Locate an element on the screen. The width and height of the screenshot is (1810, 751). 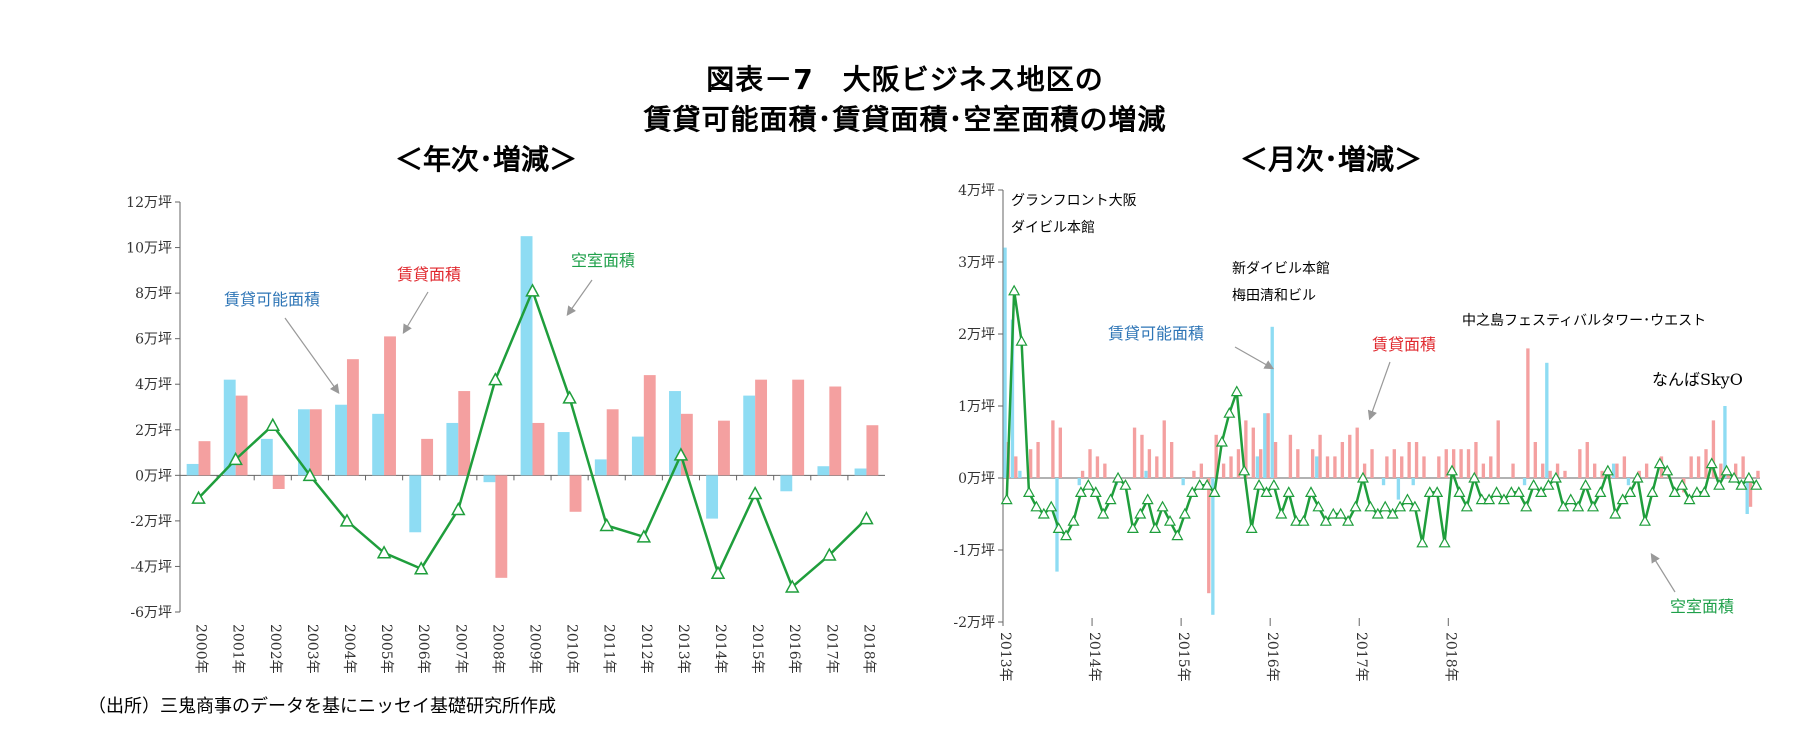
x-tick-label: 2004年 is located at coordinates (349, 649).